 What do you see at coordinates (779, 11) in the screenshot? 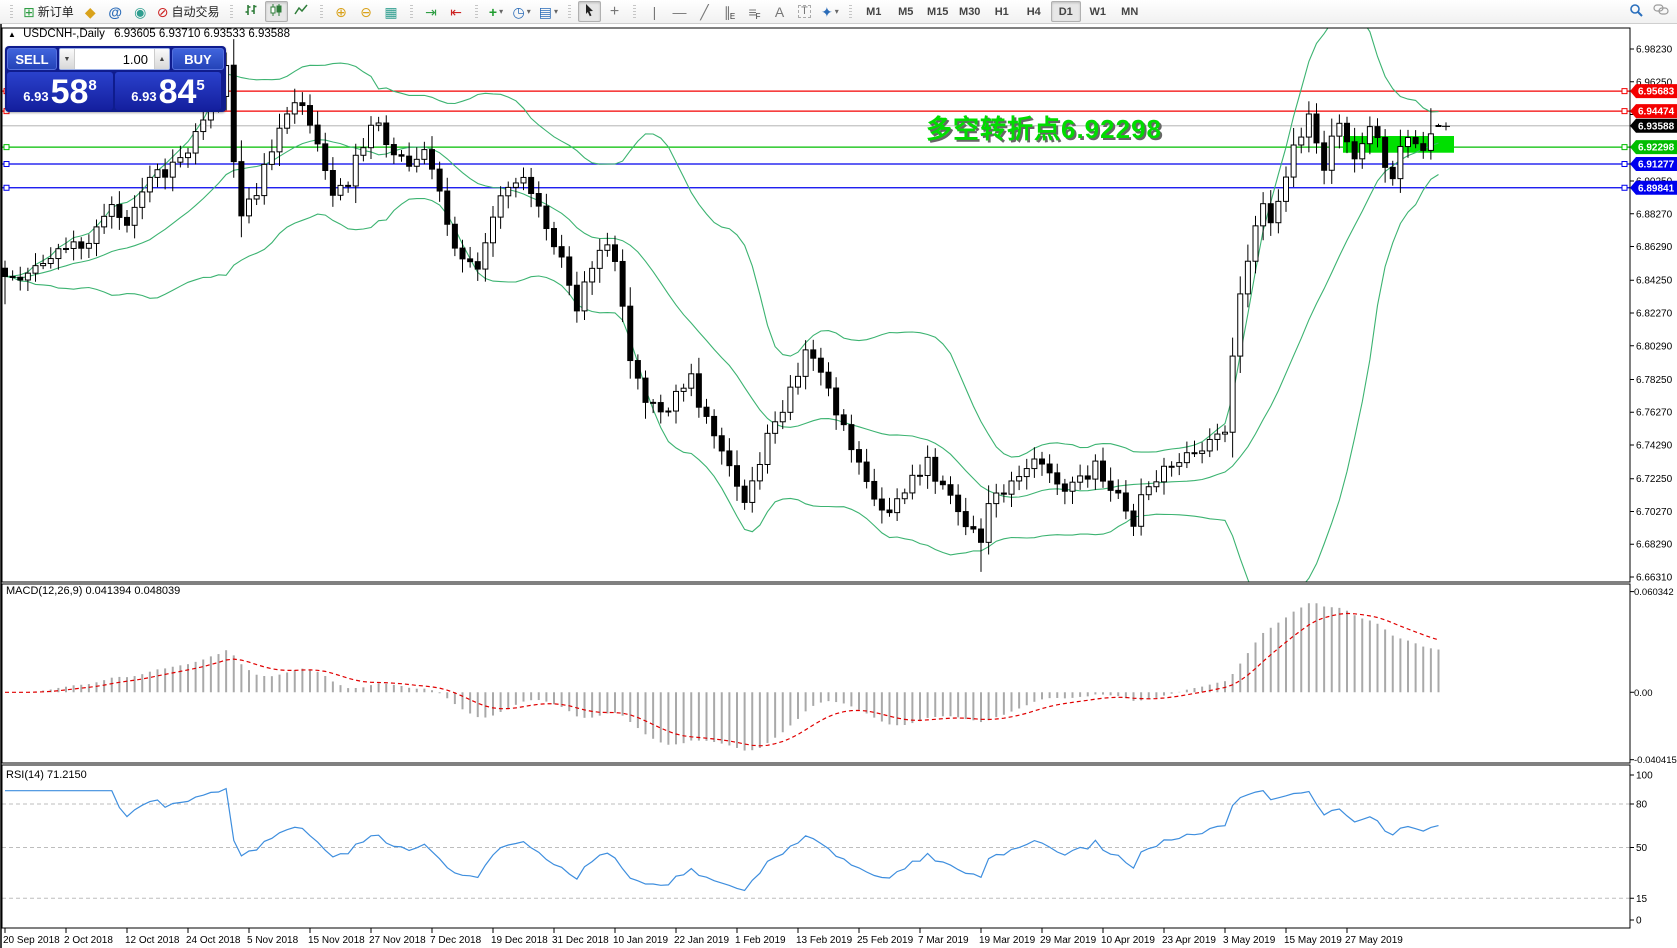
I see `text-button: A` at bounding box center [779, 11].